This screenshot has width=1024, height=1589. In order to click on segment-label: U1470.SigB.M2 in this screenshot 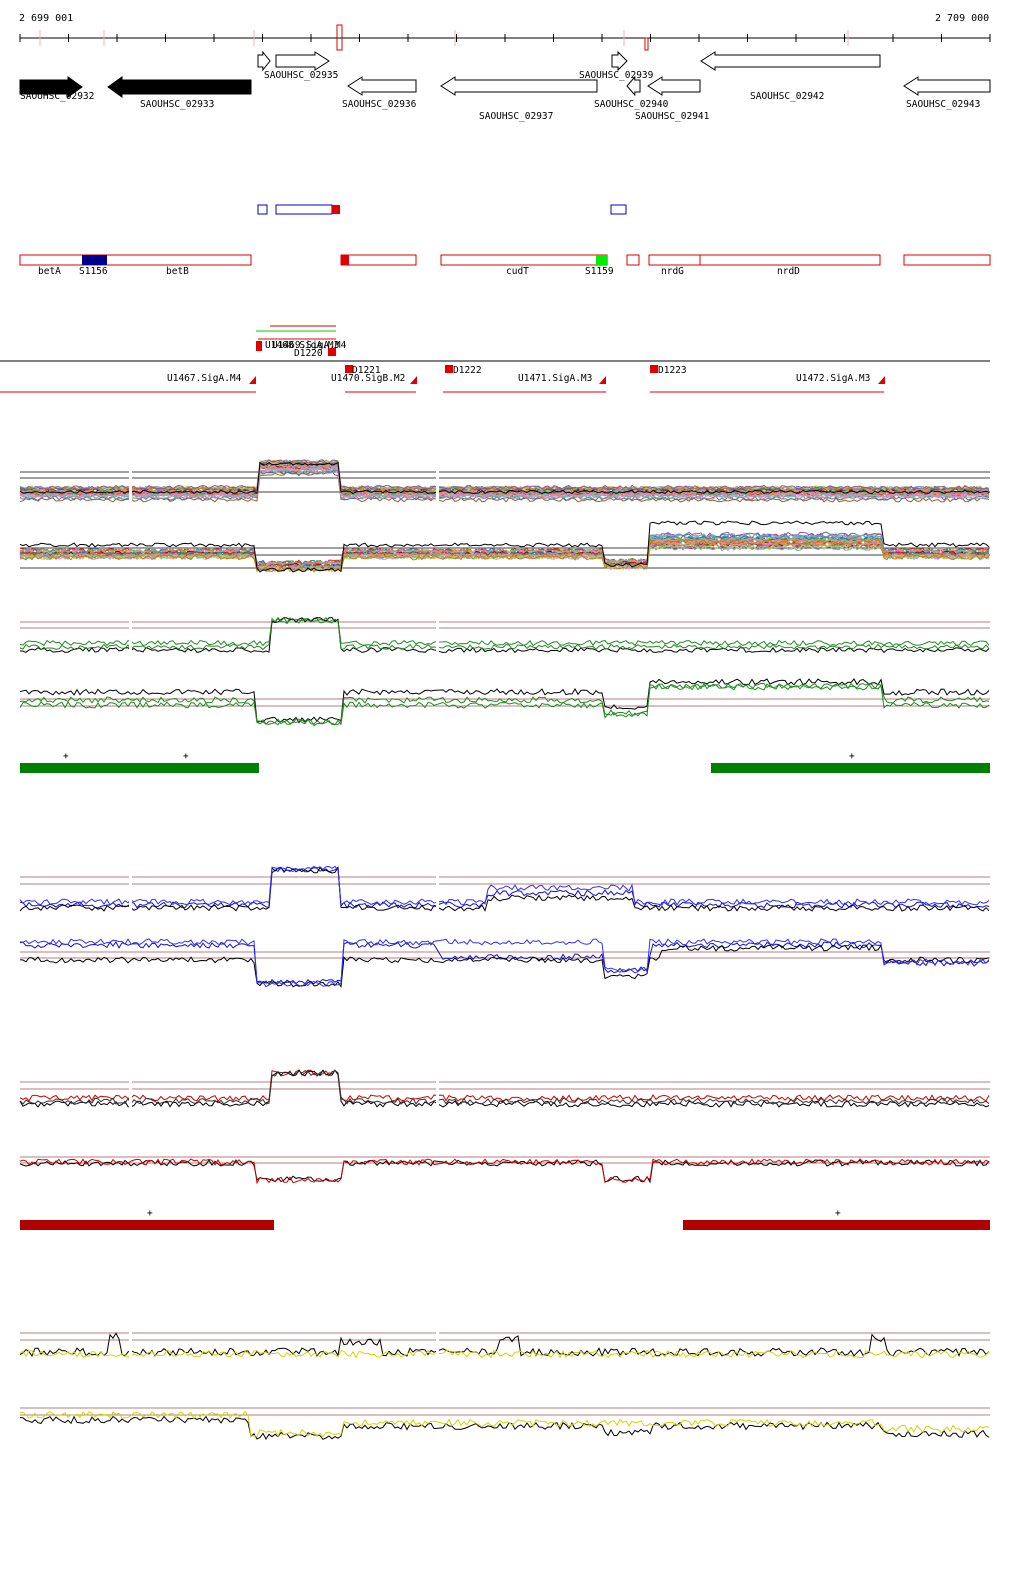, I will do `click(368, 378)`.